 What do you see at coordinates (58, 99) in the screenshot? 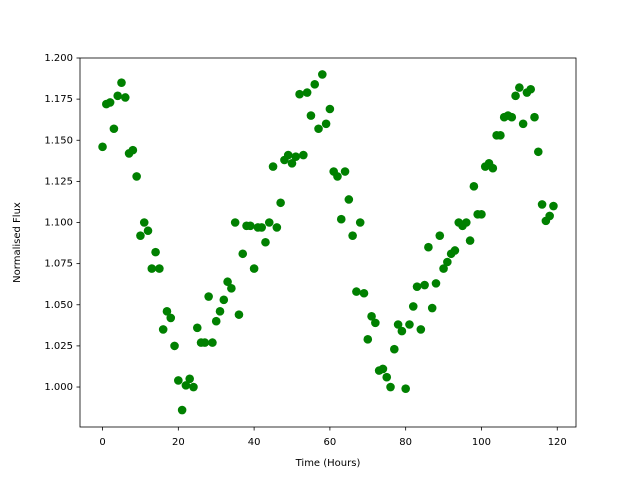
I see `y-tick-label: 1.175` at bounding box center [58, 99].